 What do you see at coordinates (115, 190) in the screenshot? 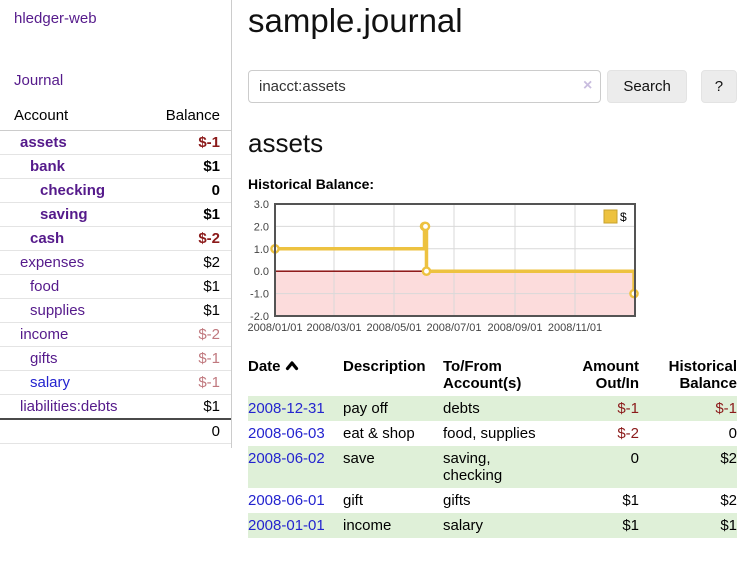
I see `account-row: checking 0` at bounding box center [115, 190].